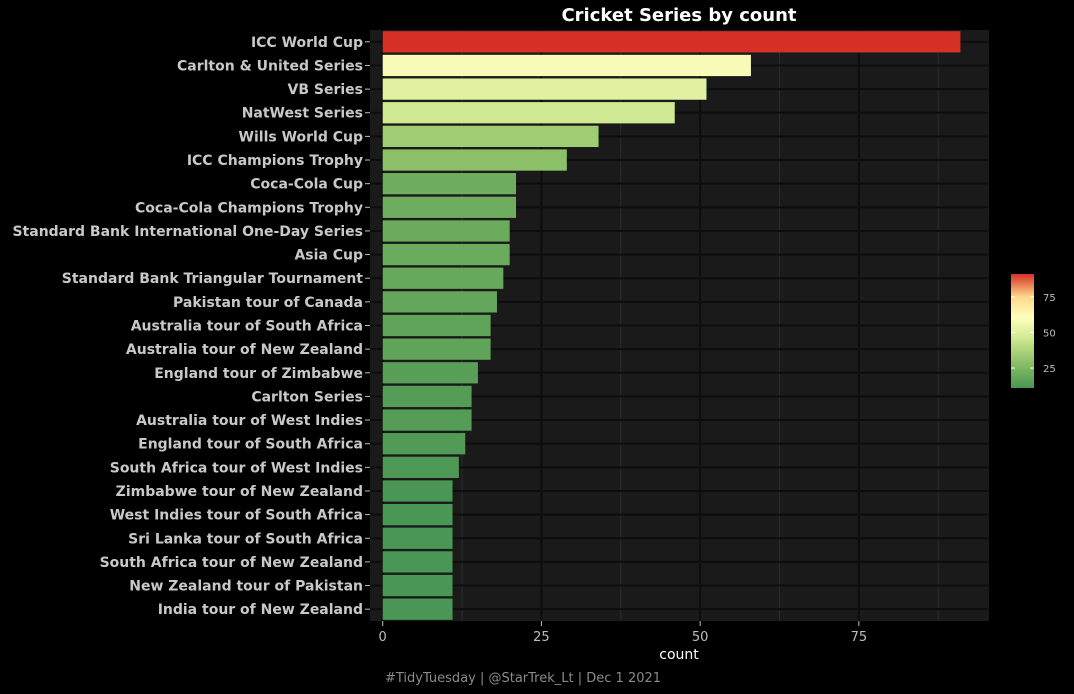 This screenshot has height=694, width=1074. Describe the element at coordinates (247, 327) in the screenshot. I see `category-label: Australia tour of South Africa` at that location.